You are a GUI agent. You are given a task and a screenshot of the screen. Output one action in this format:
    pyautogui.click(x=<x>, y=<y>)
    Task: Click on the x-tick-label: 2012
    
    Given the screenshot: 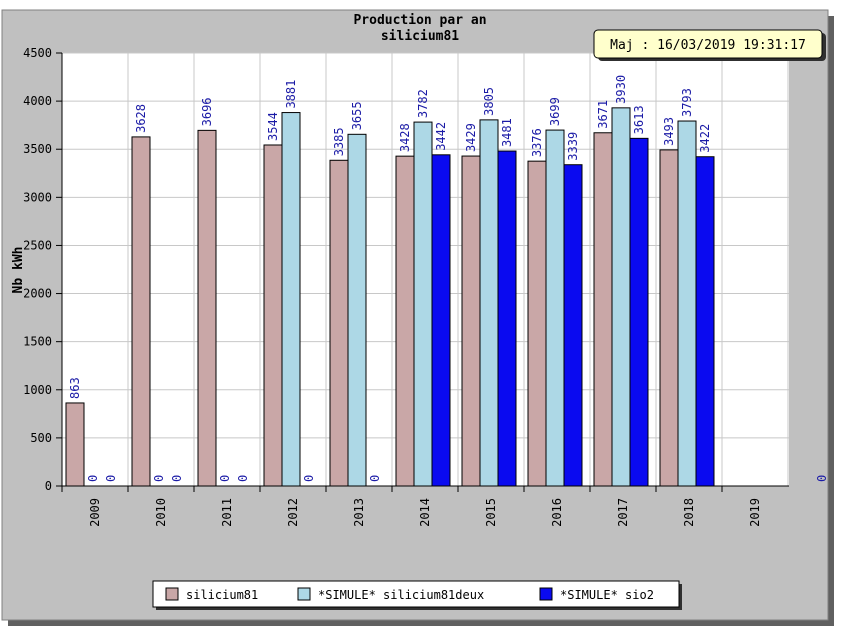 What is the action you would take?
    pyautogui.click(x=293, y=512)
    